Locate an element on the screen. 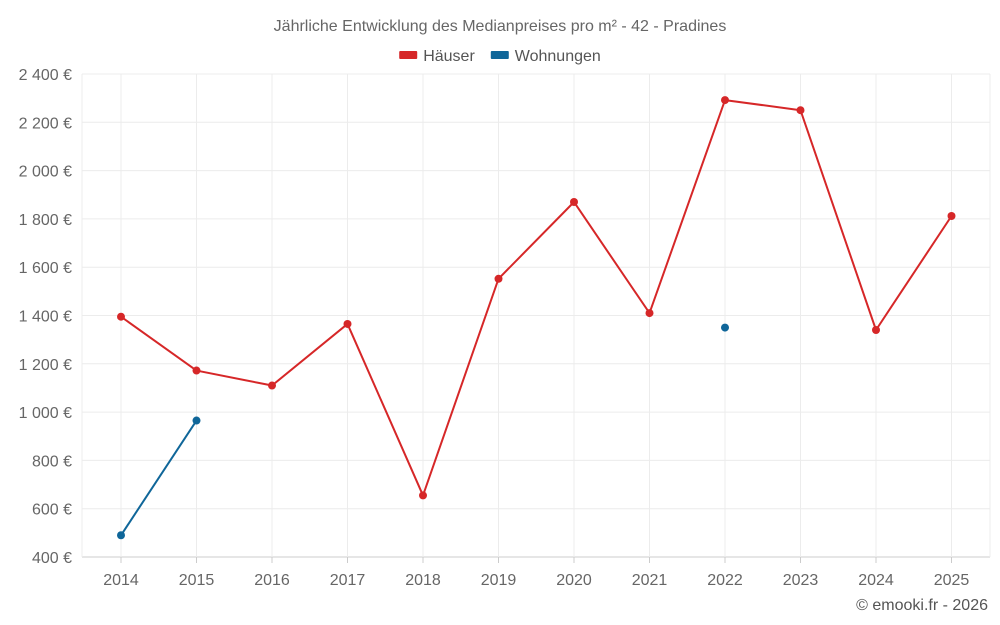 This screenshot has width=1000, height=625. y-tick-label: 1 200 € is located at coordinates (45, 365).